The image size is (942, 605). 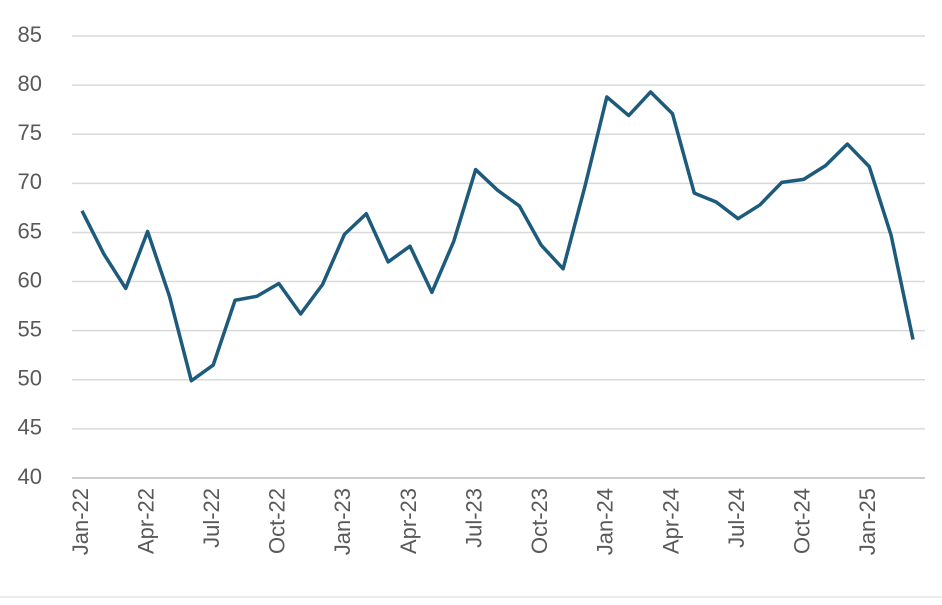 What do you see at coordinates (605, 521) in the screenshot?
I see `x-tick-label: Jan-24` at bounding box center [605, 521].